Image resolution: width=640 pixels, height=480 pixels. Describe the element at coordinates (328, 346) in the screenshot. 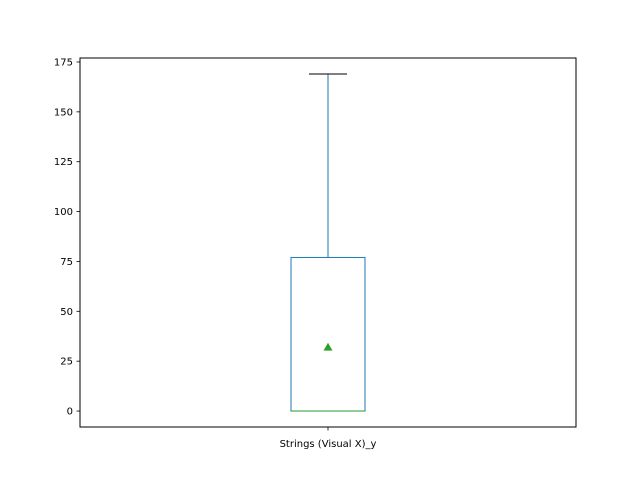

I see `mean-marker` at that location.